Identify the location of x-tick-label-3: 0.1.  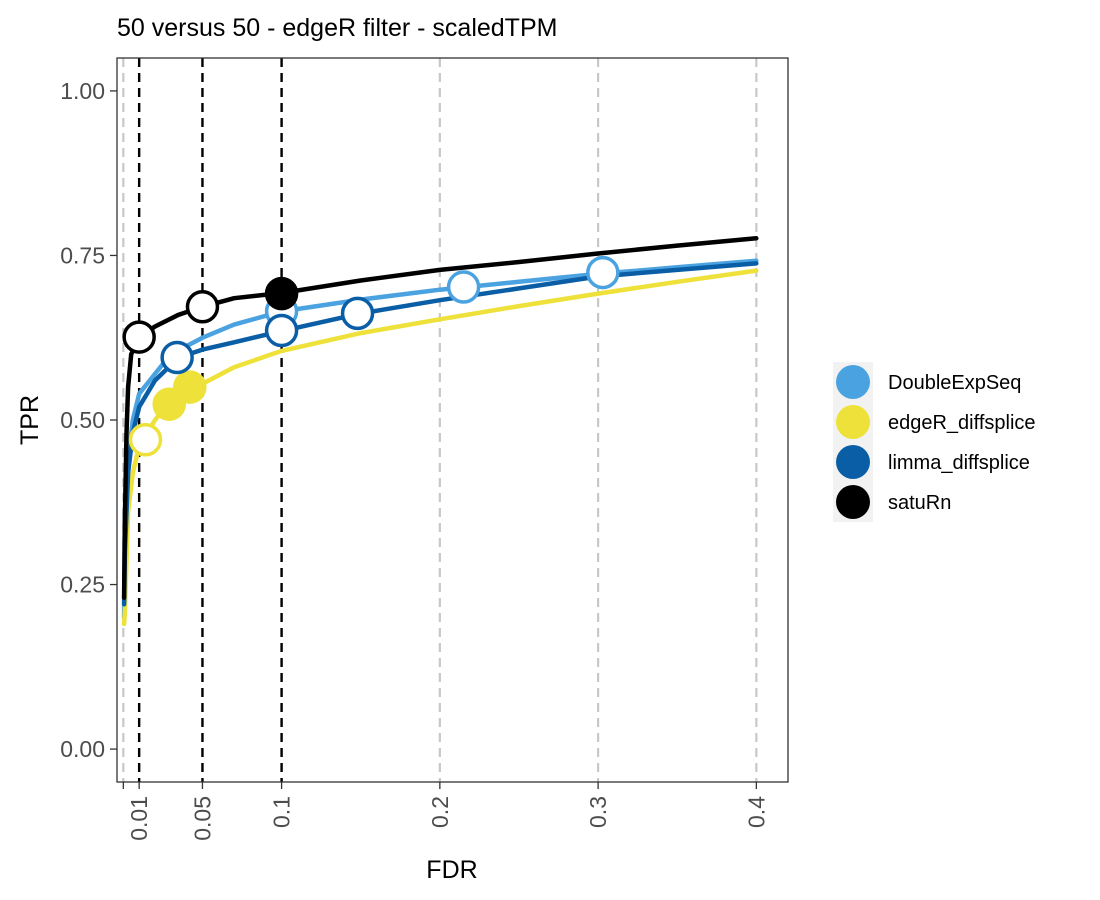
(282, 812).